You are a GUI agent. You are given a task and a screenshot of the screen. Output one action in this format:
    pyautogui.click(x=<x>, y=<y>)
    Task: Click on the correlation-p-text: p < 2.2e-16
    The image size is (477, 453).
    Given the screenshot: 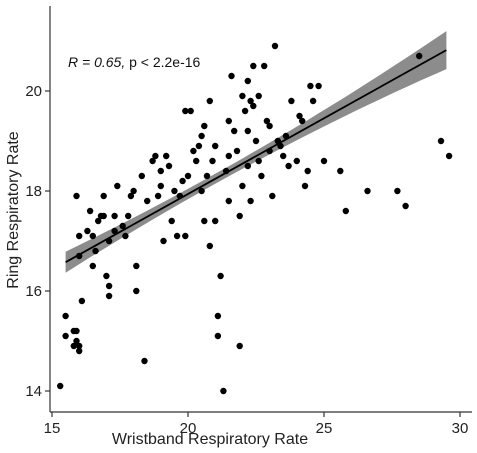 What is the action you would take?
    pyautogui.click(x=164, y=62)
    